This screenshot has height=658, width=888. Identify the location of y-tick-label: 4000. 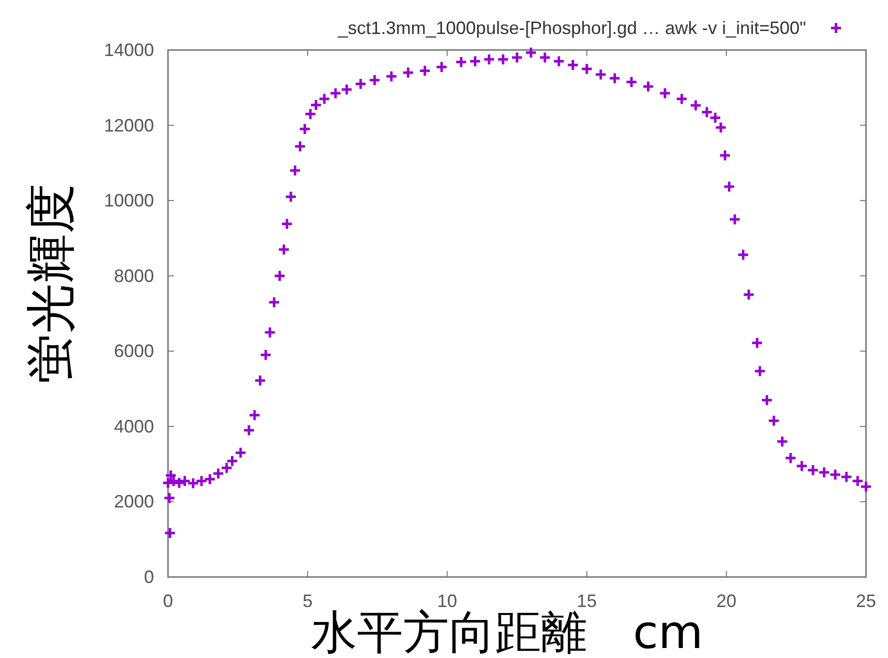
(134, 426).